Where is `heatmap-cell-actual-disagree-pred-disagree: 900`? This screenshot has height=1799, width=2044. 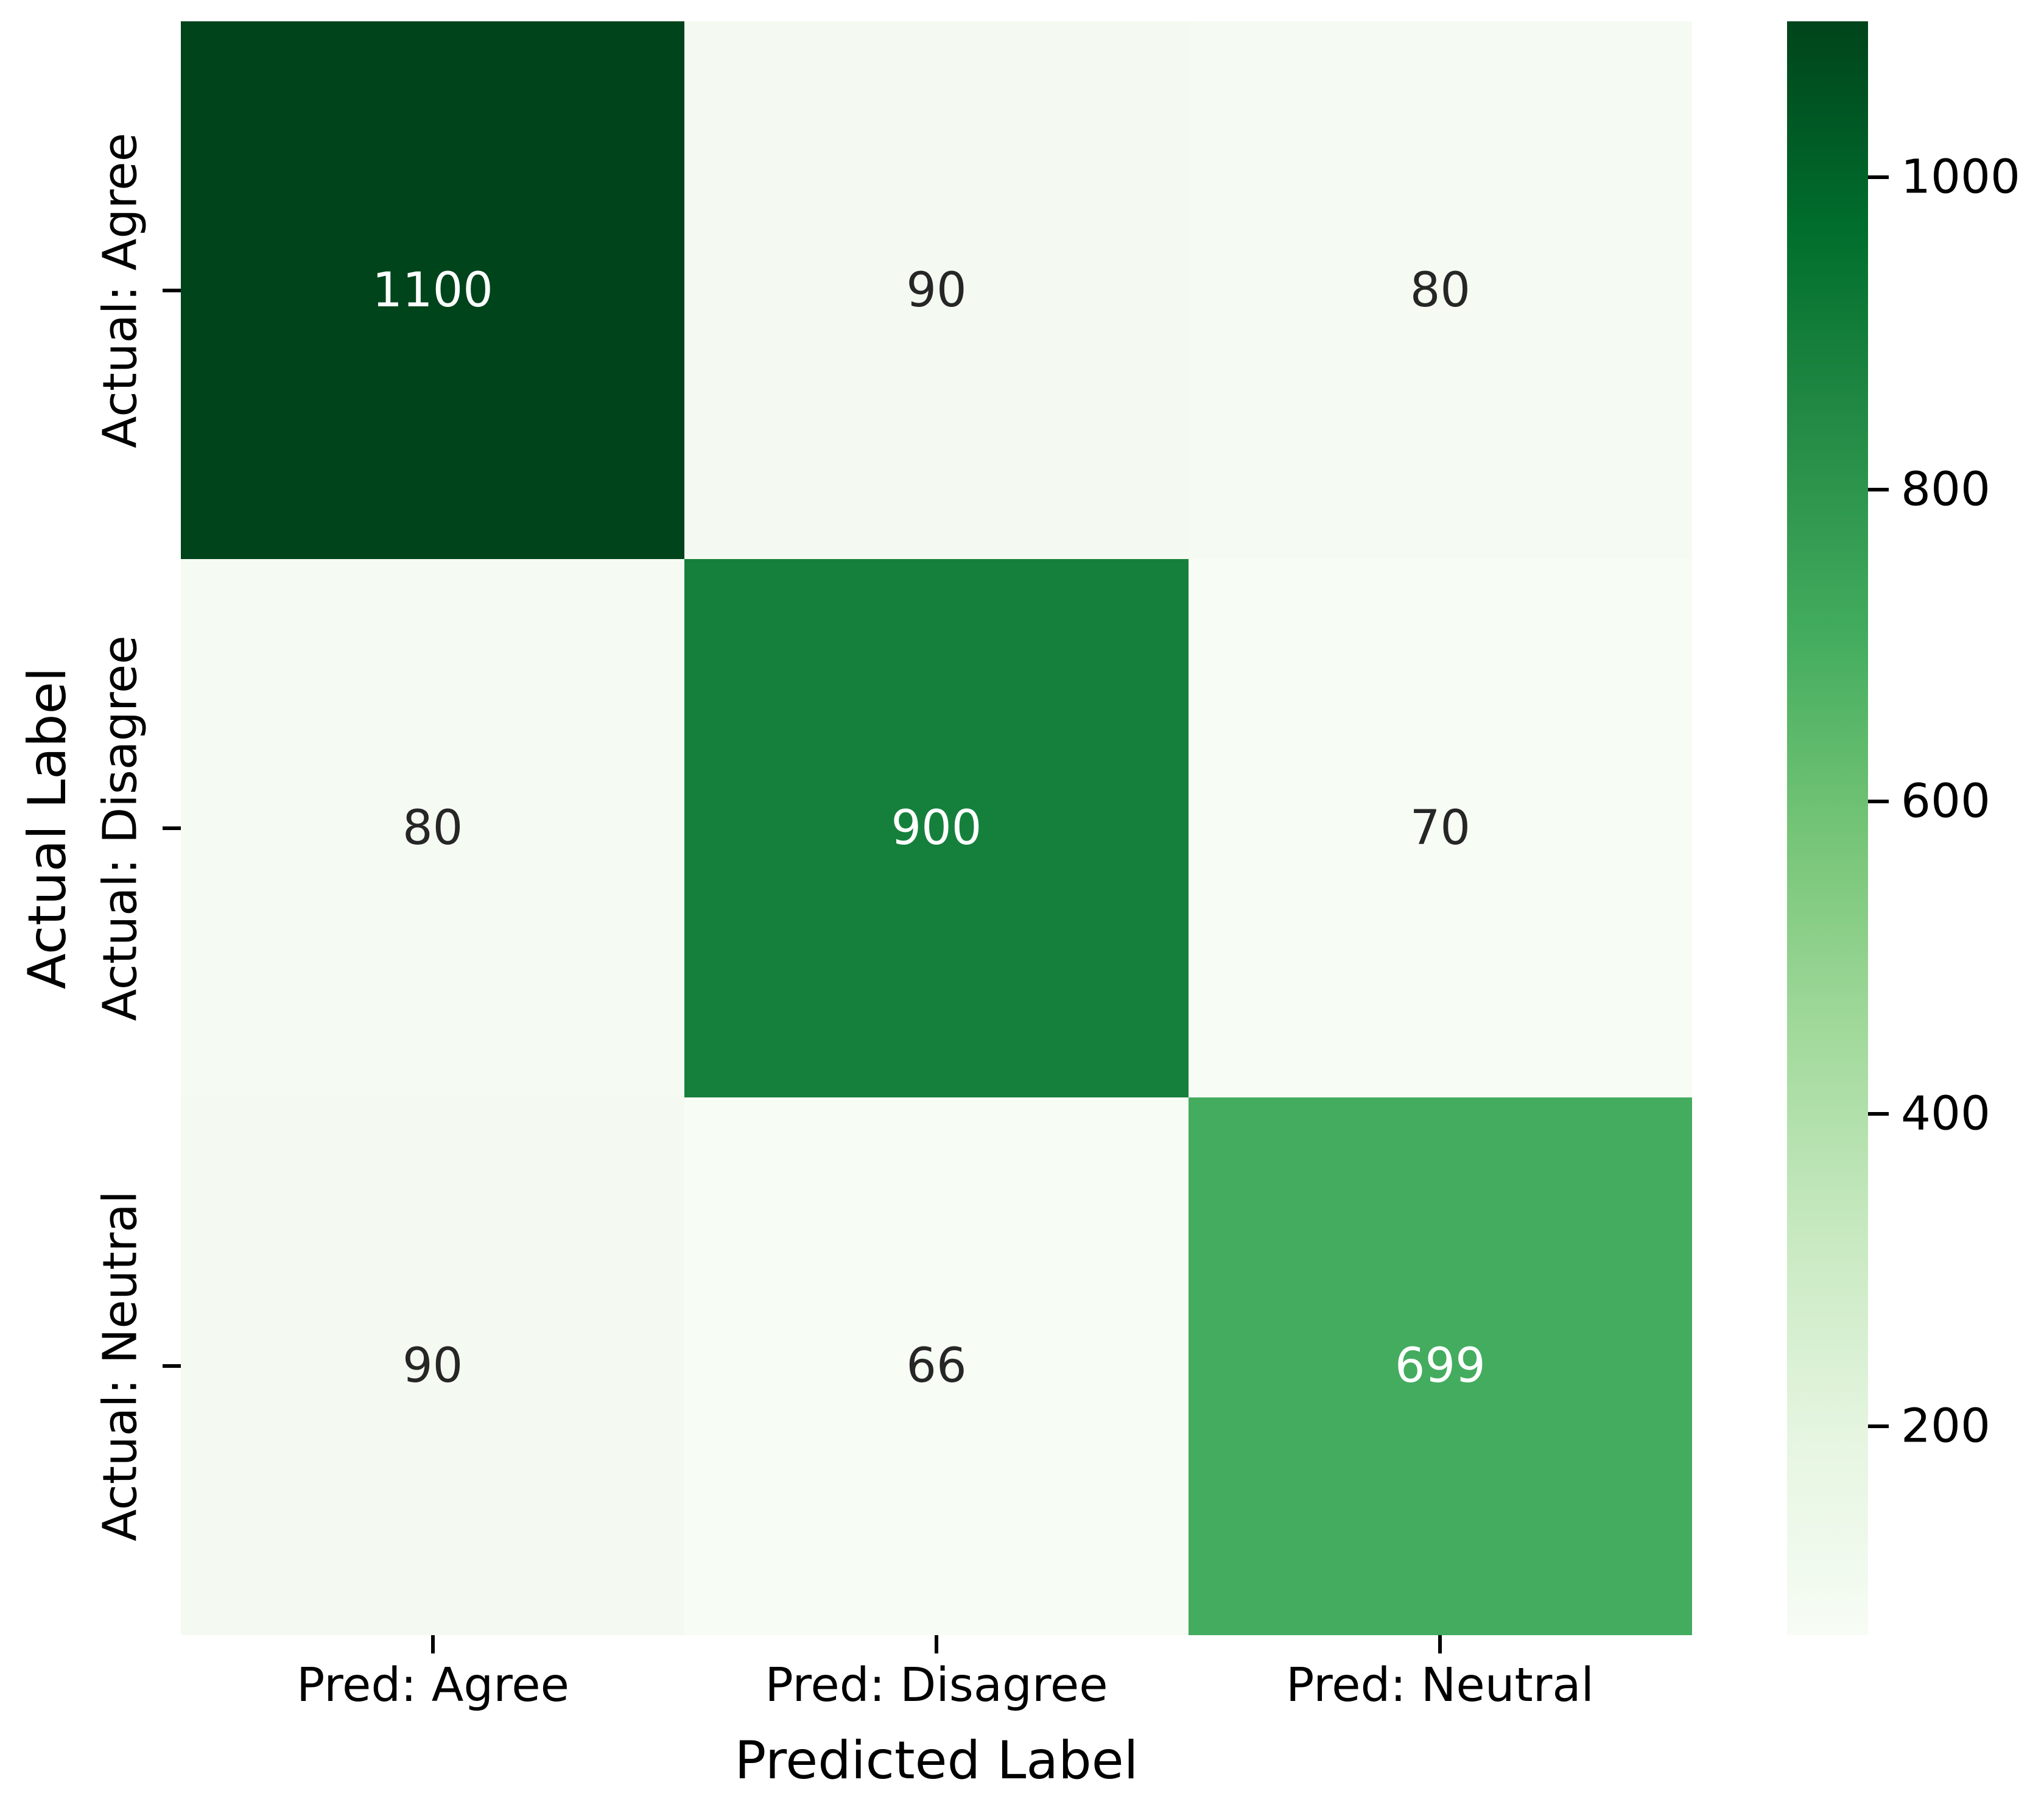 heatmap-cell-actual-disagree-pred-disagree: 900 is located at coordinates (936, 828).